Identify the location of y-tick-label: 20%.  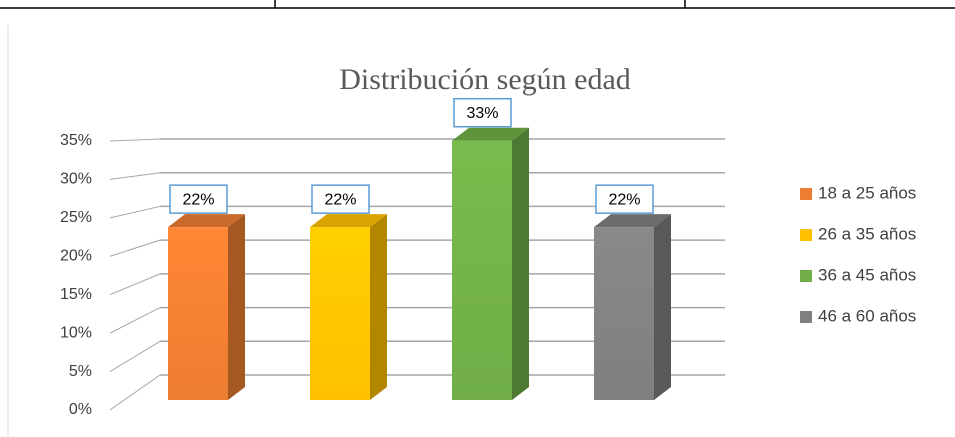
(76, 256).